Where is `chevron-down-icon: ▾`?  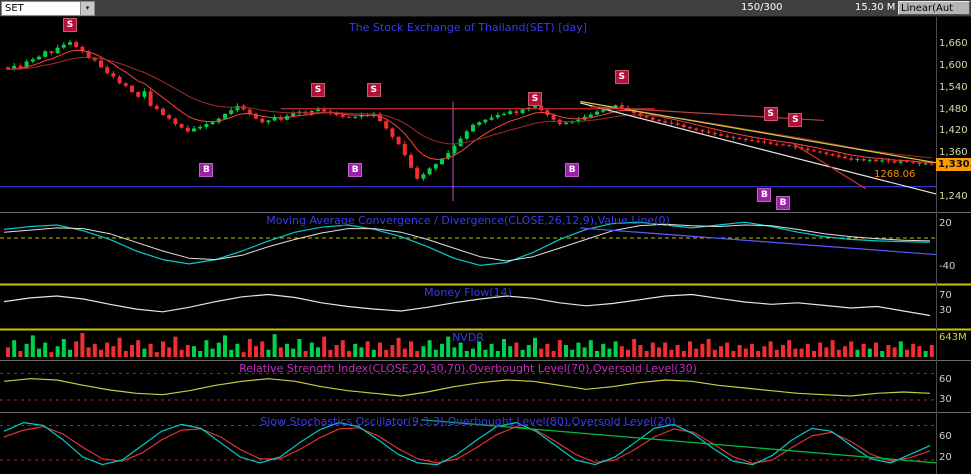 chevron-down-icon: ▾ is located at coordinates (87, 8).